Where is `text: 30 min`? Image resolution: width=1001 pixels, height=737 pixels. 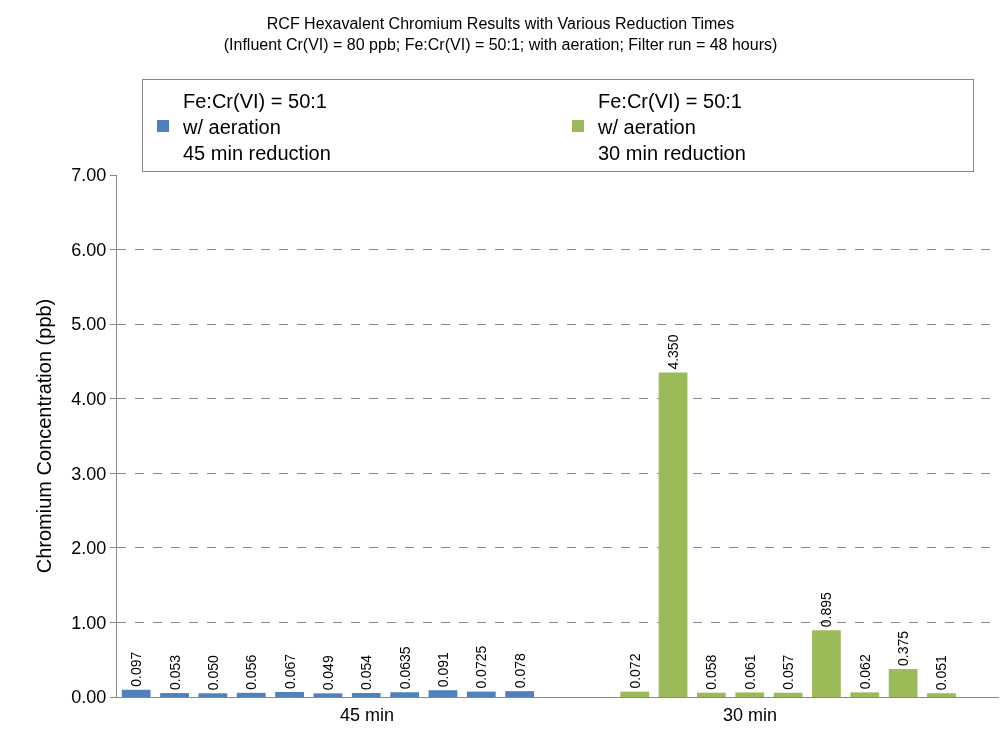 text: 30 min is located at coordinates (750, 715).